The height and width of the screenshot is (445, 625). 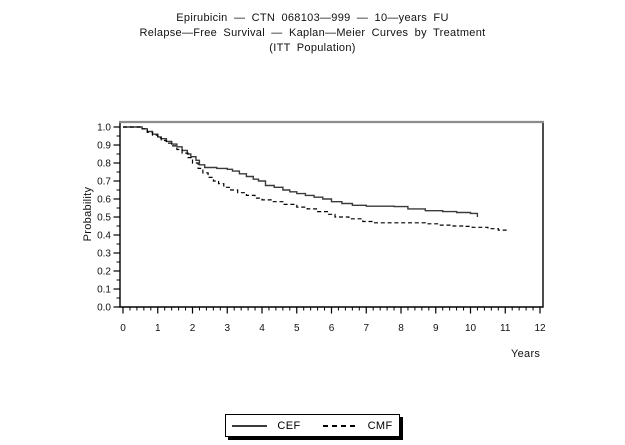 I want to click on y-tick-label: 0.7, so click(x=104, y=182).